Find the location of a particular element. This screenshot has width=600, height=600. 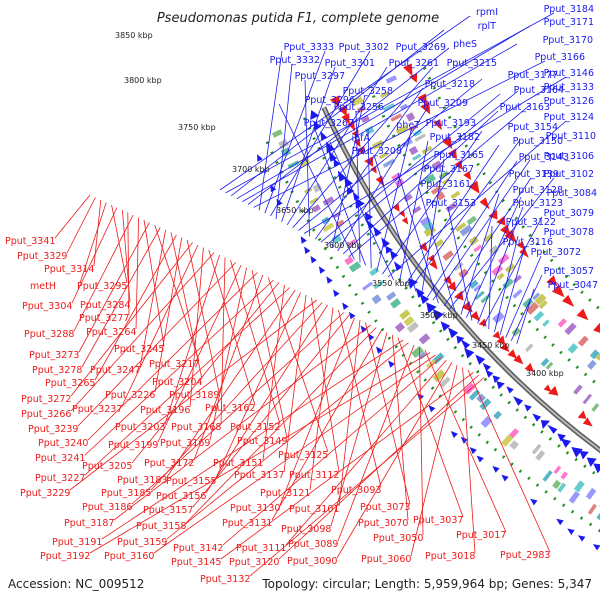

gene-label: Pput_3301 is located at coordinates (350, 63).